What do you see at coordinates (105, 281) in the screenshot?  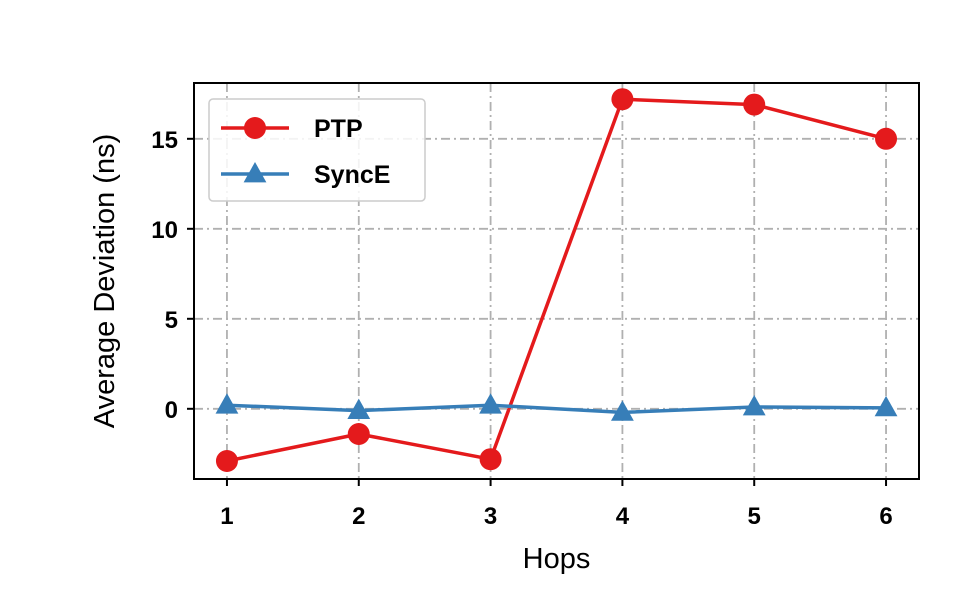 I see `y-axis-title: Average Deviation (ns)` at bounding box center [105, 281].